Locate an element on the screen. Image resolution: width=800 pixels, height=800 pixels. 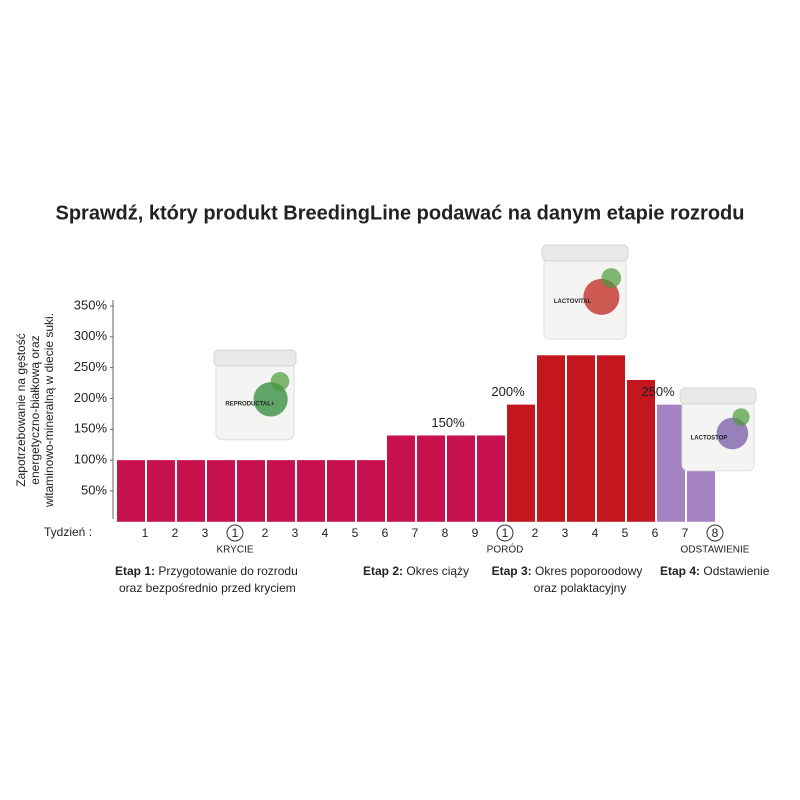
x-tick-label: 9 is located at coordinates (475, 533).